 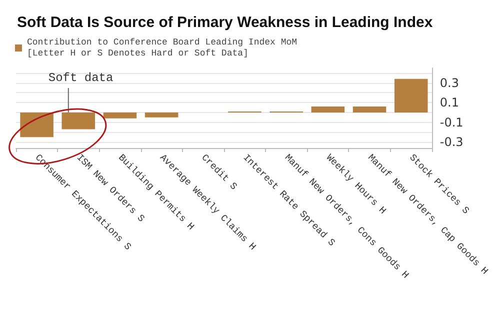 I want to click on chart-title: Soft Data Is Source of Primary Weakness in Leading Index, so click(x=225, y=22).